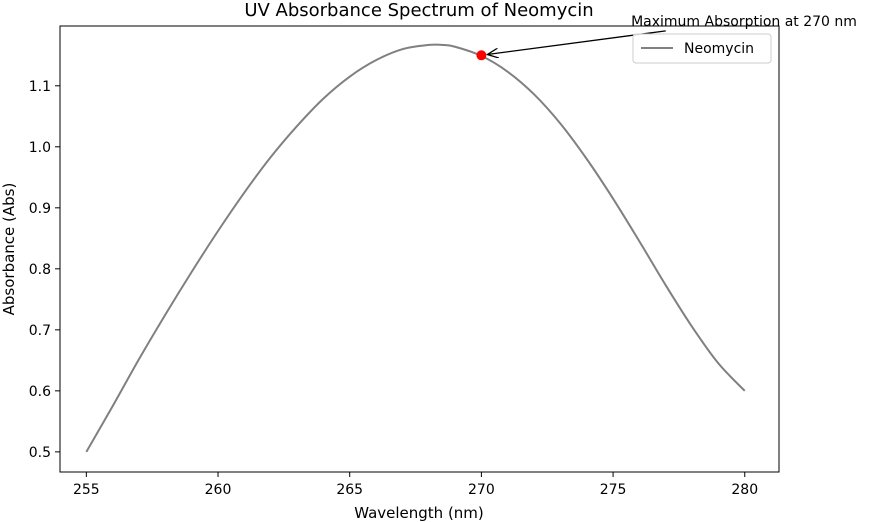 This screenshot has height=522, width=875. What do you see at coordinates (613, 490) in the screenshot?
I see `x-tick-label: 275` at bounding box center [613, 490].